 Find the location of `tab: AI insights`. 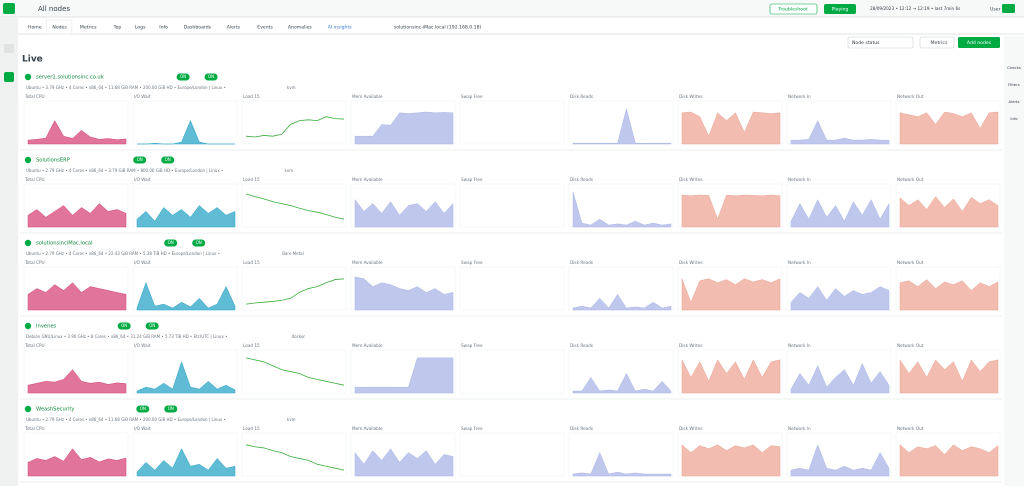

tab: AI insights is located at coordinates (340, 28).